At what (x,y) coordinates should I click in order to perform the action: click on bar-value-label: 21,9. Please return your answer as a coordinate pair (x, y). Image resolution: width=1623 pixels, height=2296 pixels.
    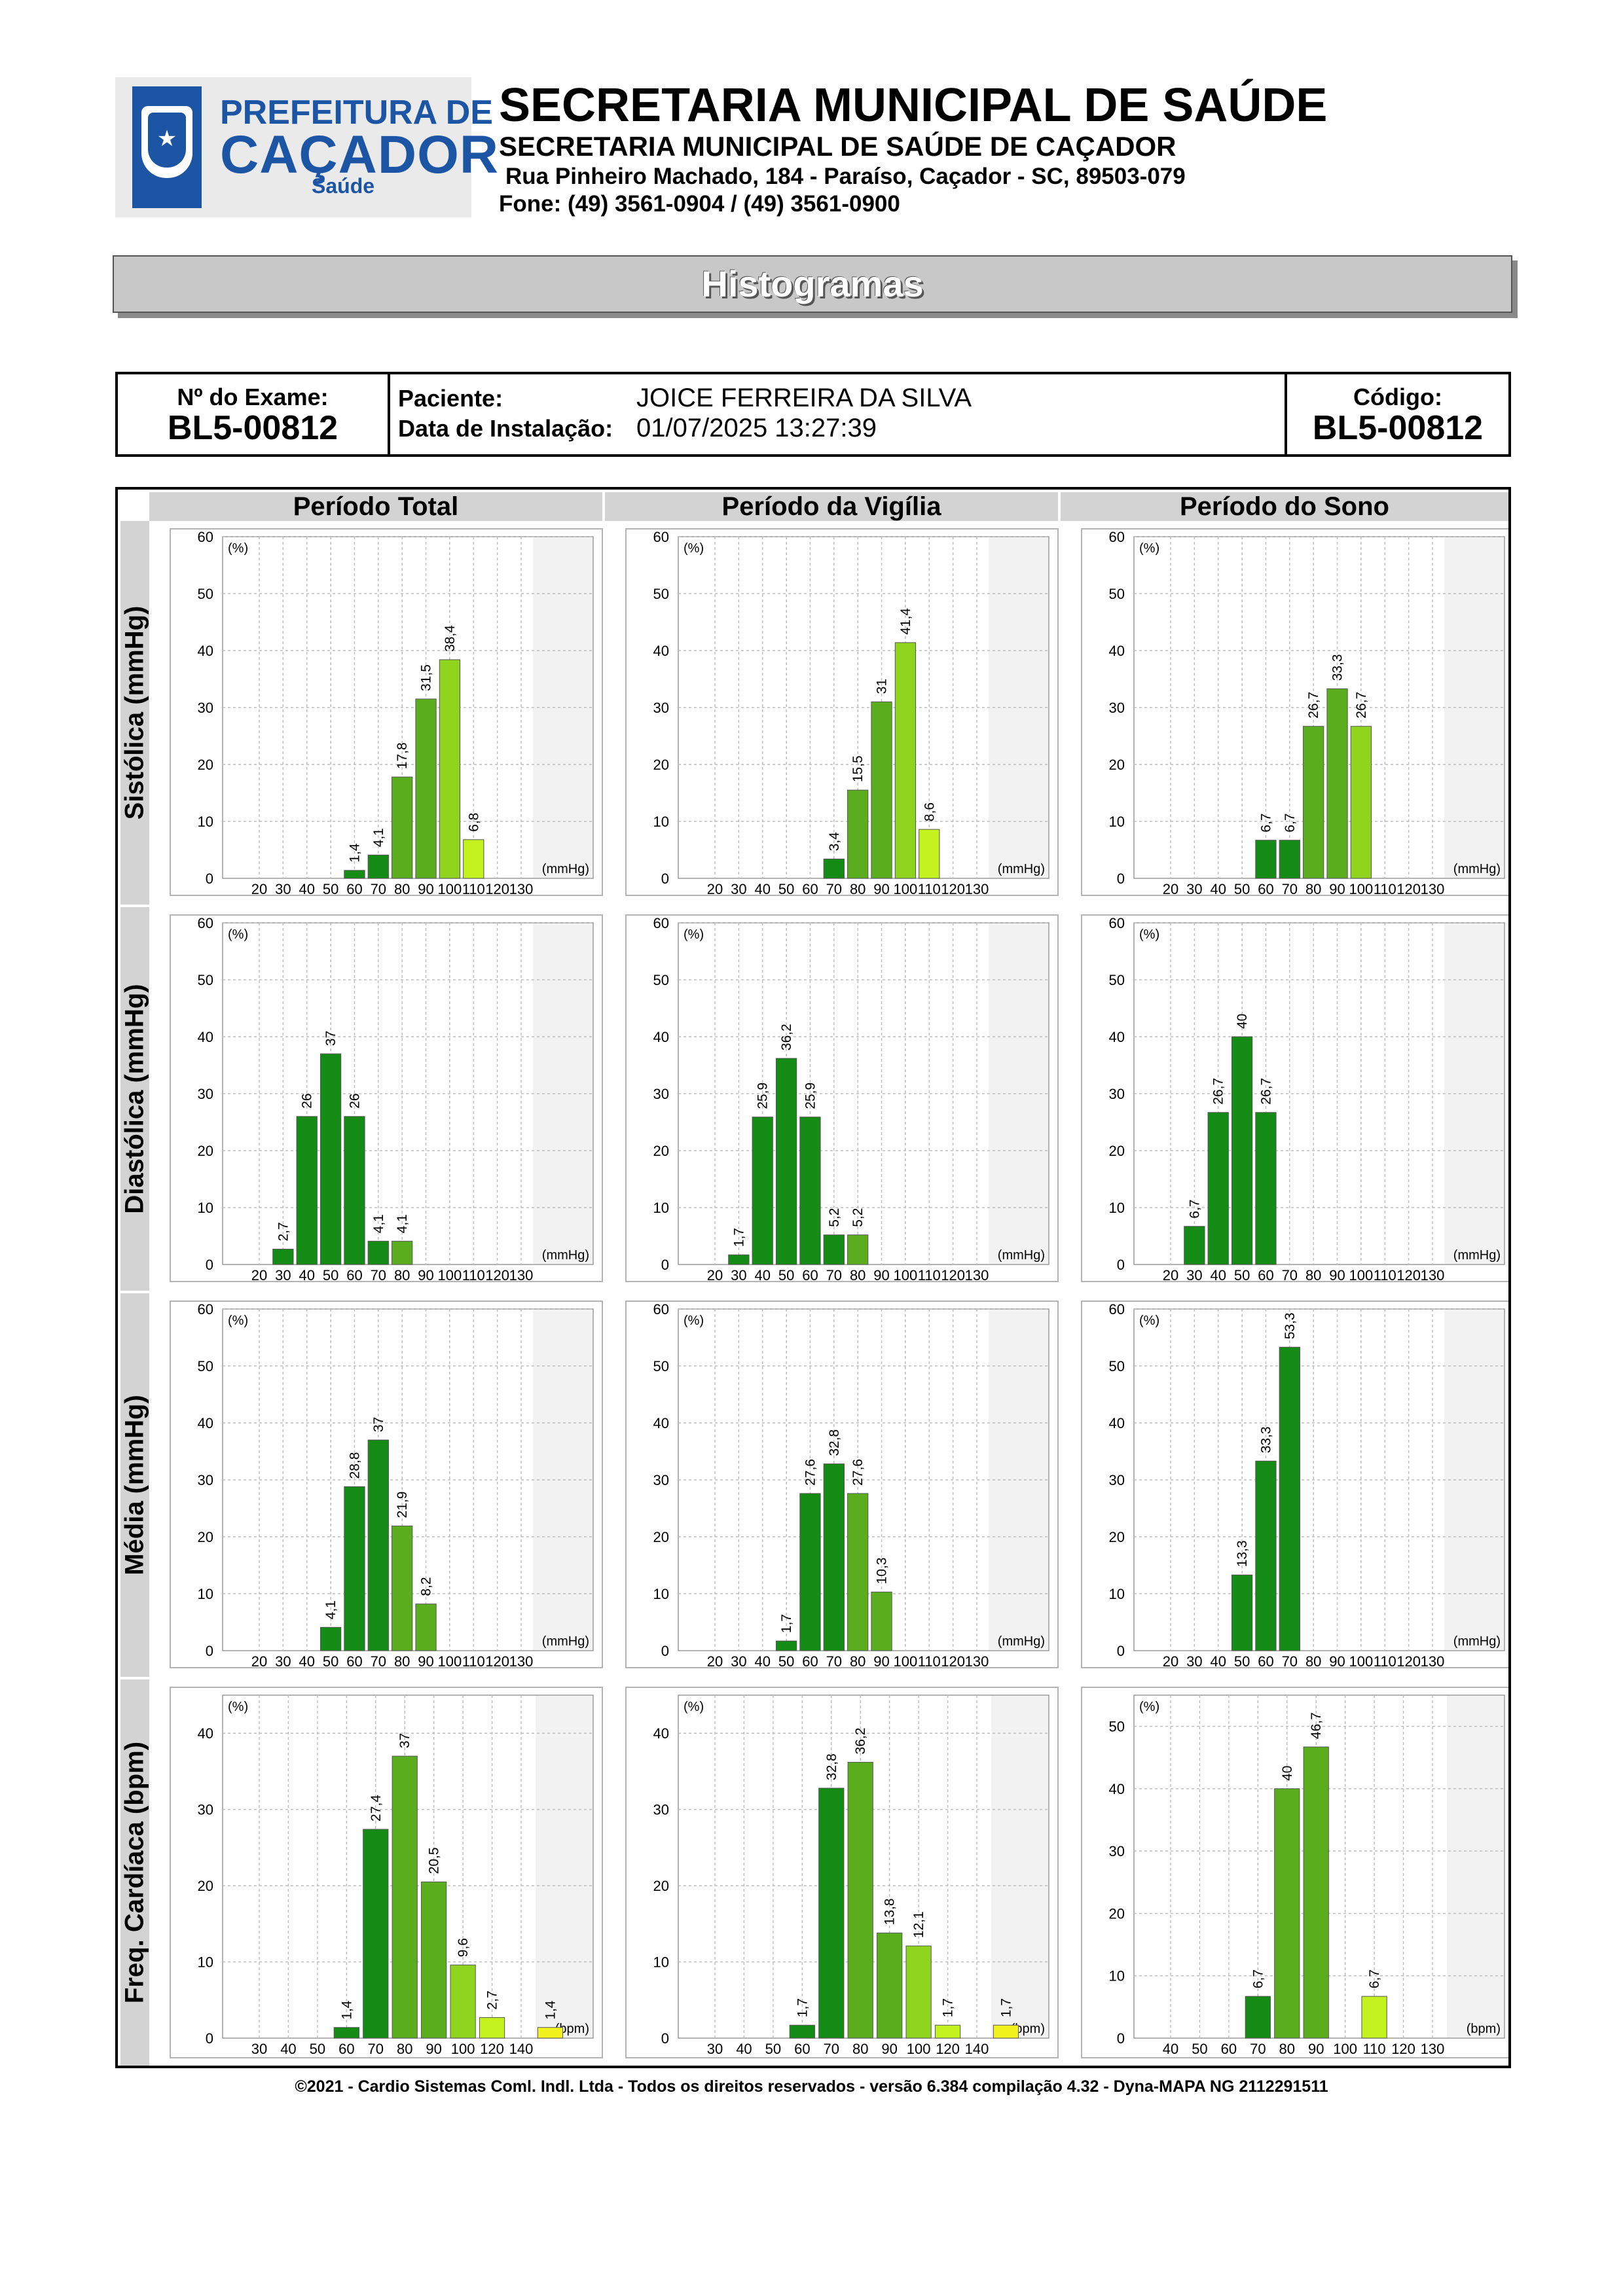
    Looking at the image, I should click on (402, 1505).